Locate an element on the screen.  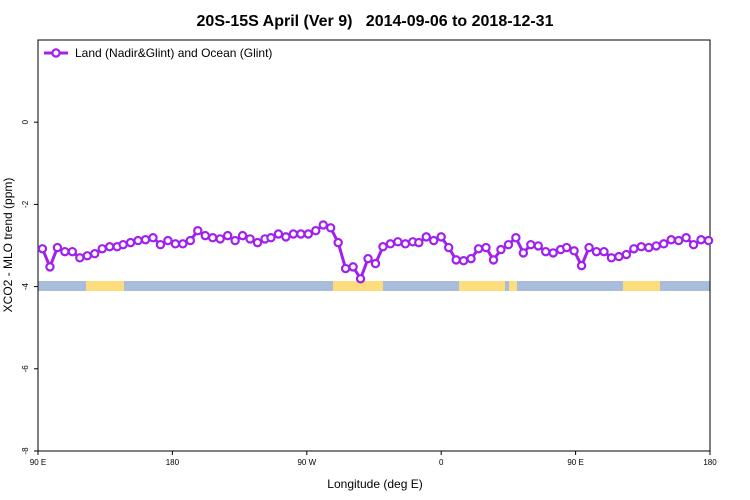
y-tick-label: -8 is located at coordinates (25, 451).